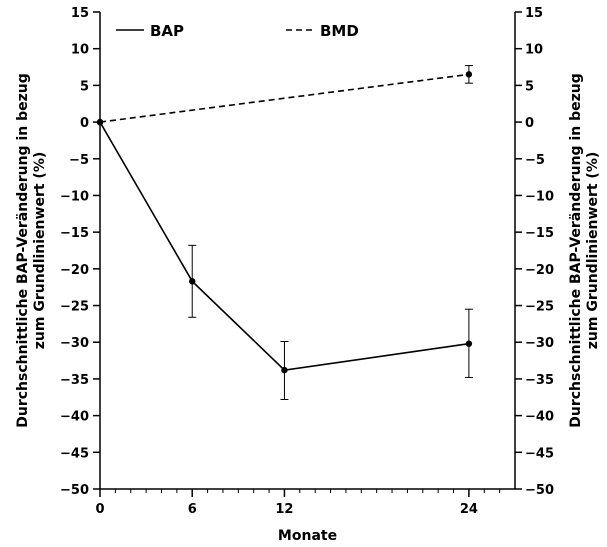  What do you see at coordinates (74, 270) in the screenshot?
I see `y-left-tick-label: −20` at bounding box center [74, 270].